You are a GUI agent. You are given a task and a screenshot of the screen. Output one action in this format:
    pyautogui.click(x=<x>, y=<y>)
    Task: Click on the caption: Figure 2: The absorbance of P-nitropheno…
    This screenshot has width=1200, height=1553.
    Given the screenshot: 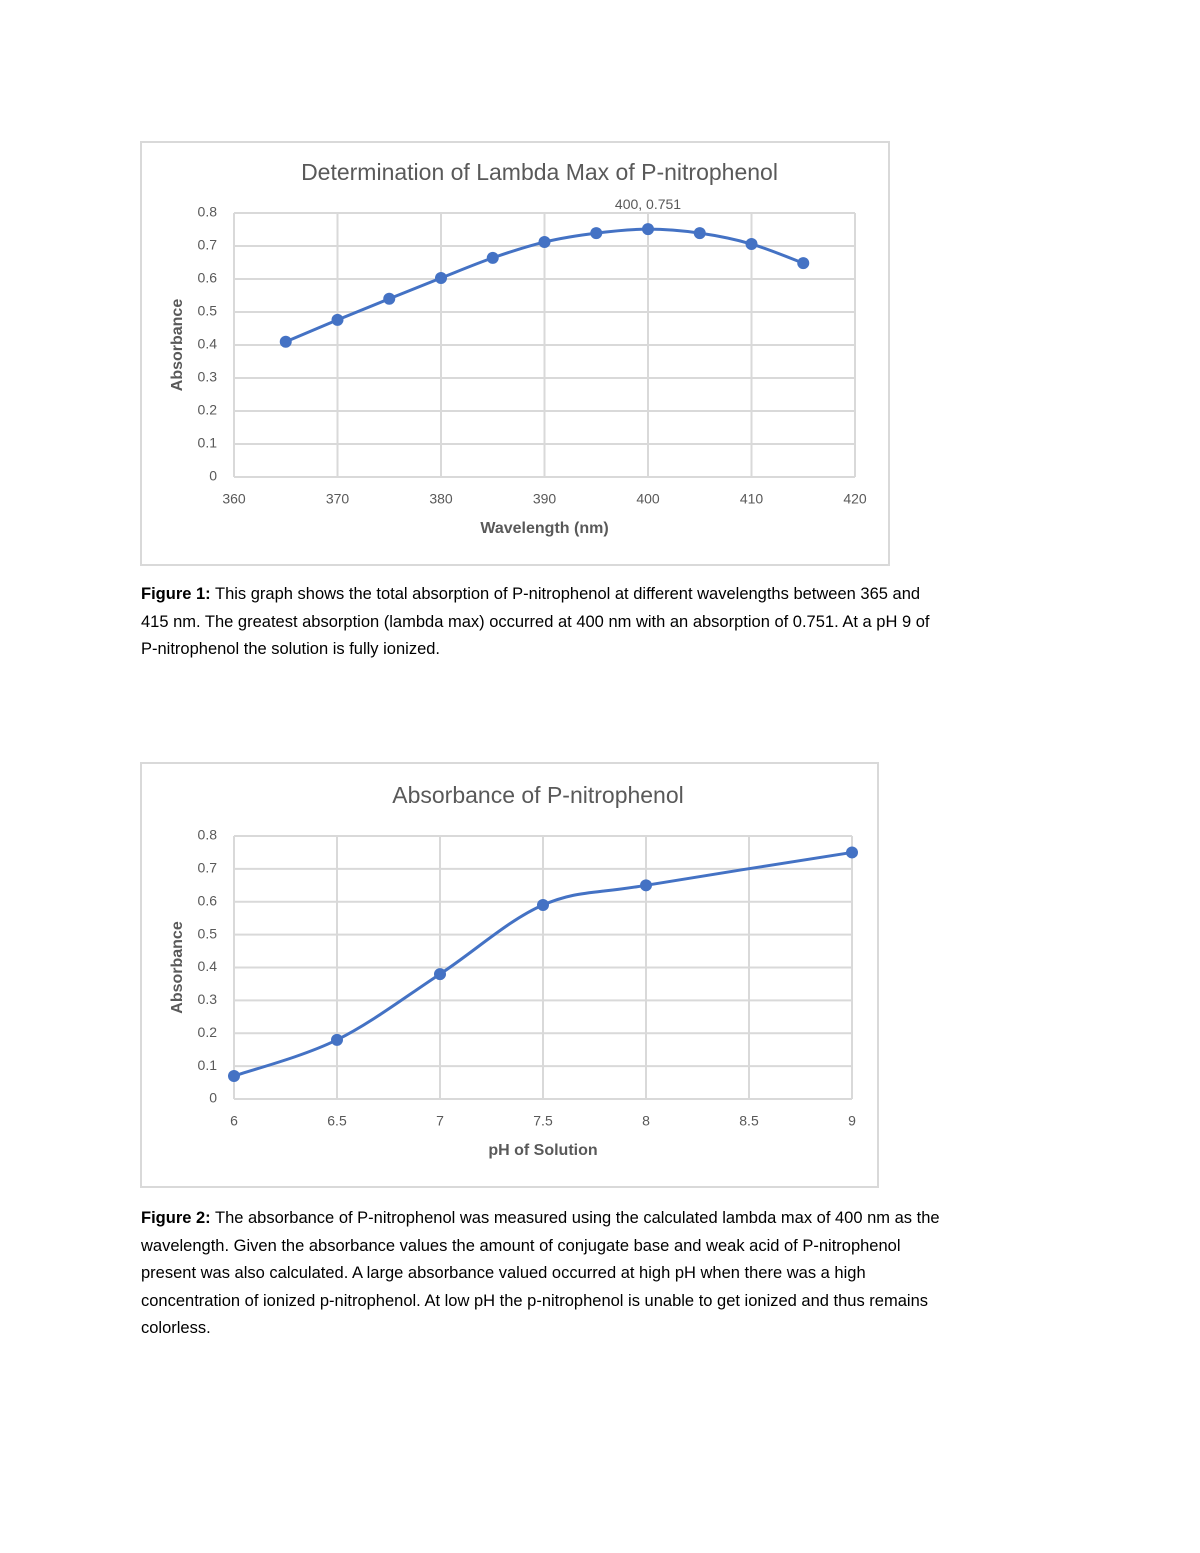 What is the action you would take?
    pyautogui.click(x=541, y=1274)
    